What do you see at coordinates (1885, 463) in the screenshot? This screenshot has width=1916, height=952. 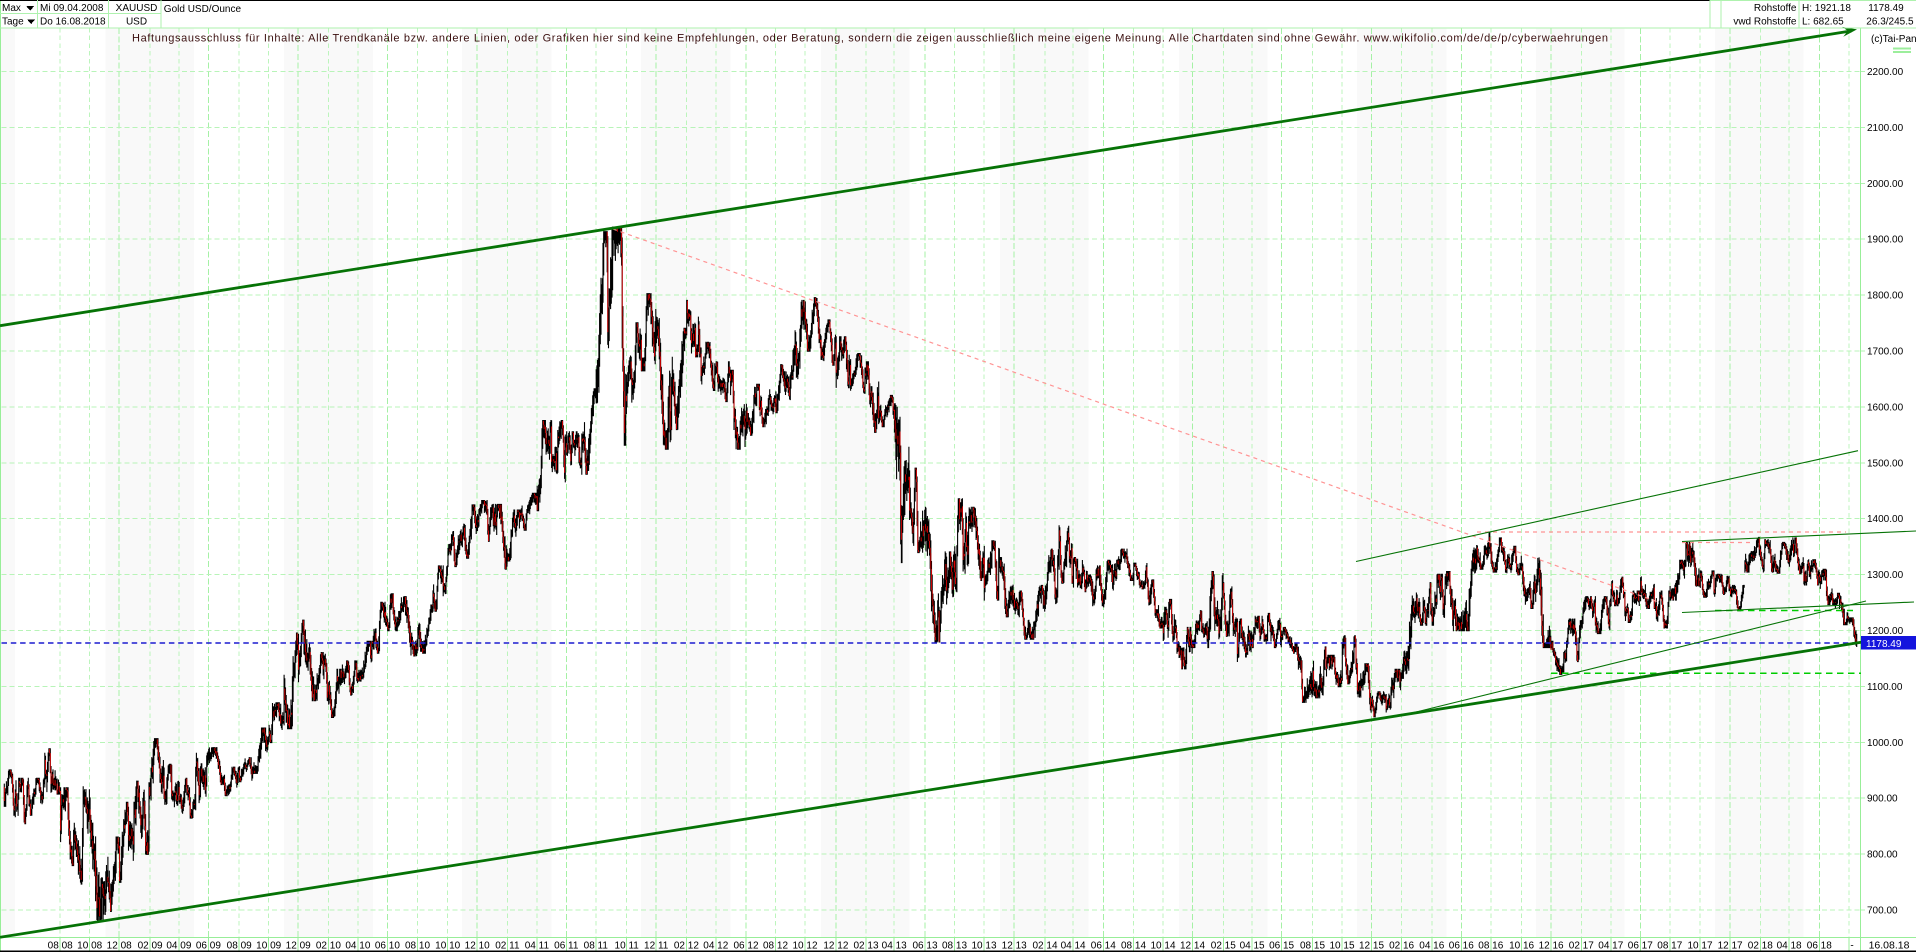 I see `svg-text: 1500.00` at bounding box center [1885, 463].